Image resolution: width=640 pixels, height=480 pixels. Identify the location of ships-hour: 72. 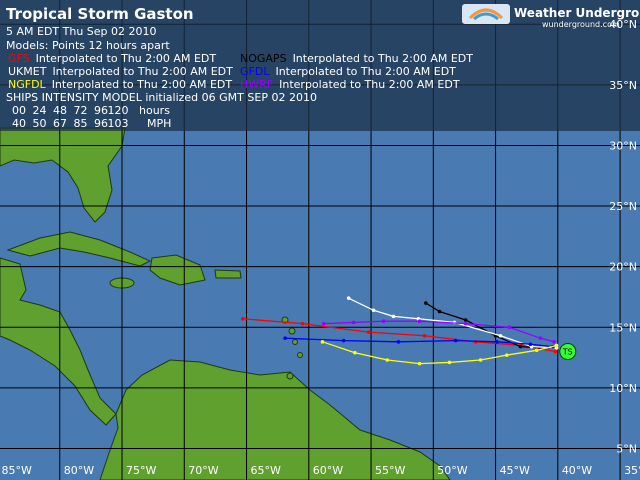
(81, 110).